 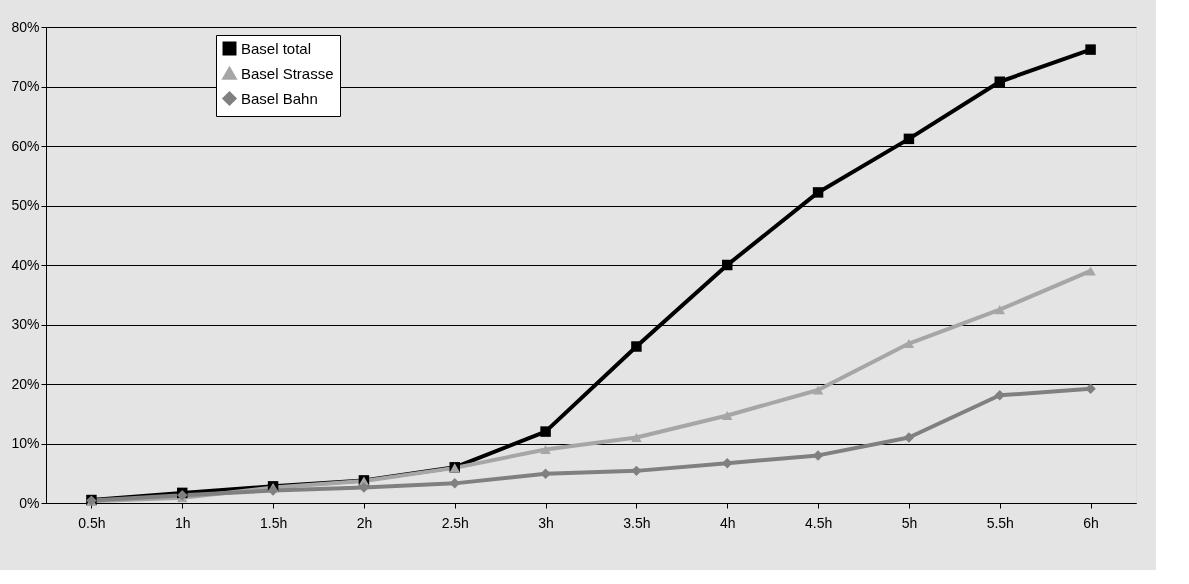 I want to click on x-tick-label: 2.5h, so click(x=455, y=522).